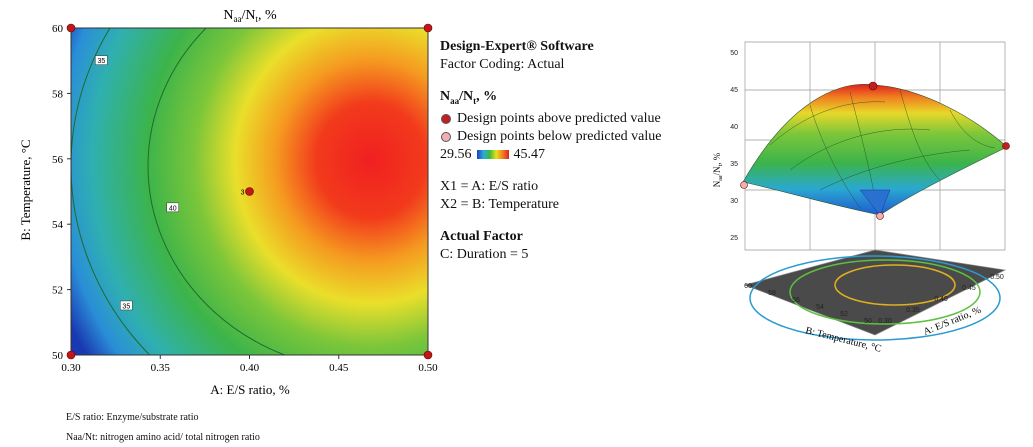  I want to click on legend-range: 29.56 45.47, so click(492, 154).